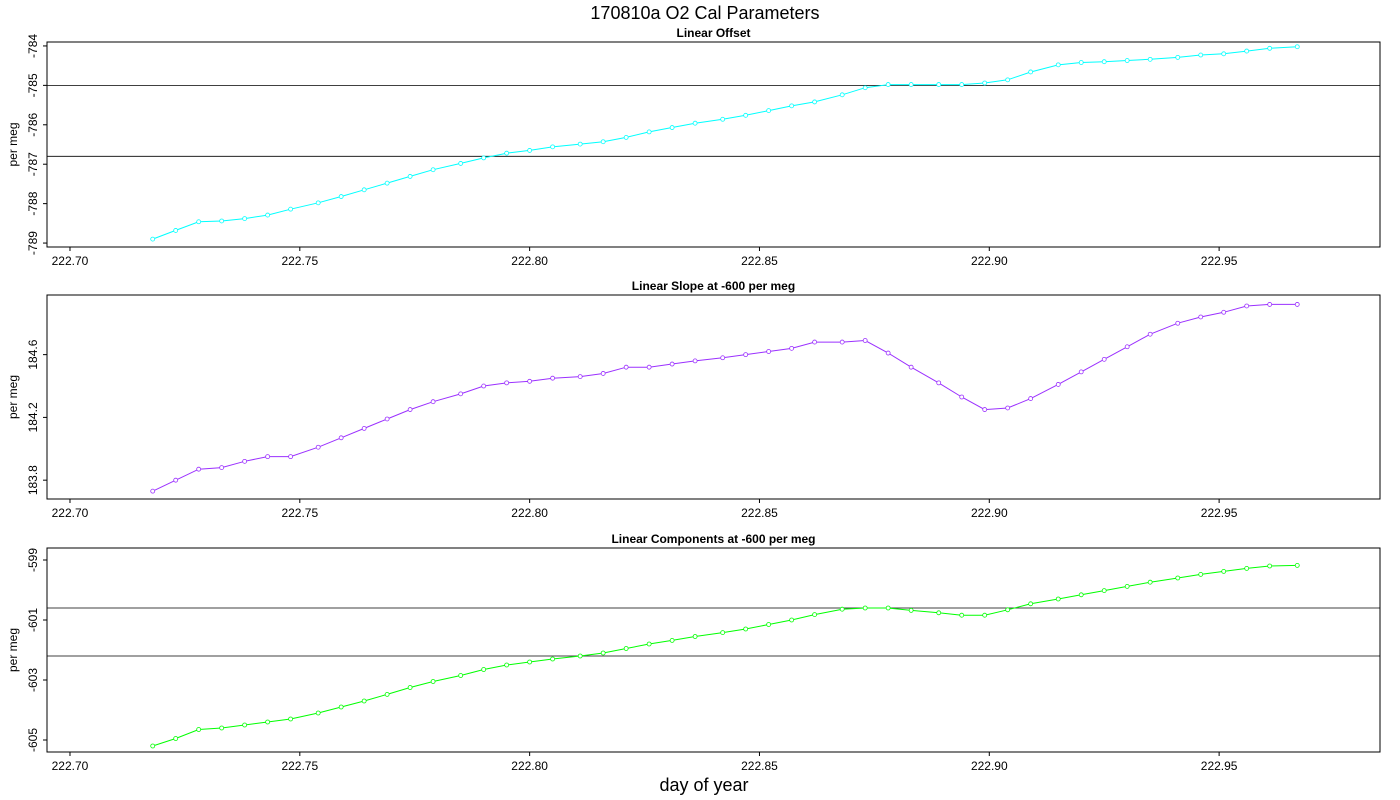  Describe the element at coordinates (33, 124) in the screenshot. I see `y-tick-label: -786` at that location.